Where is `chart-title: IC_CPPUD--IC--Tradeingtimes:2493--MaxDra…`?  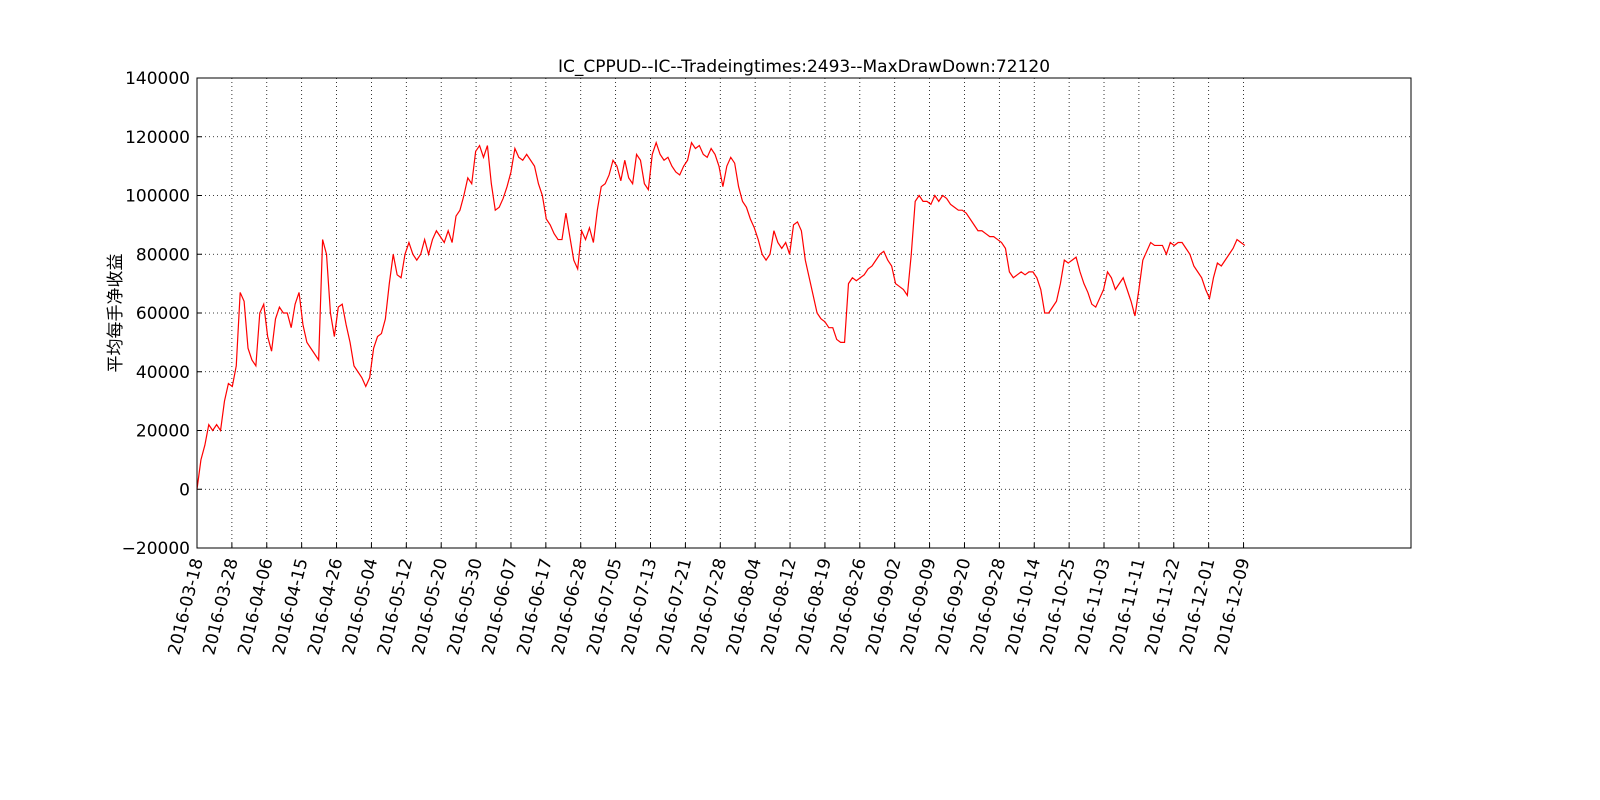 chart-title: IC_CPPUD--IC--Tradeingtimes:2493--MaxDra… is located at coordinates (804, 67).